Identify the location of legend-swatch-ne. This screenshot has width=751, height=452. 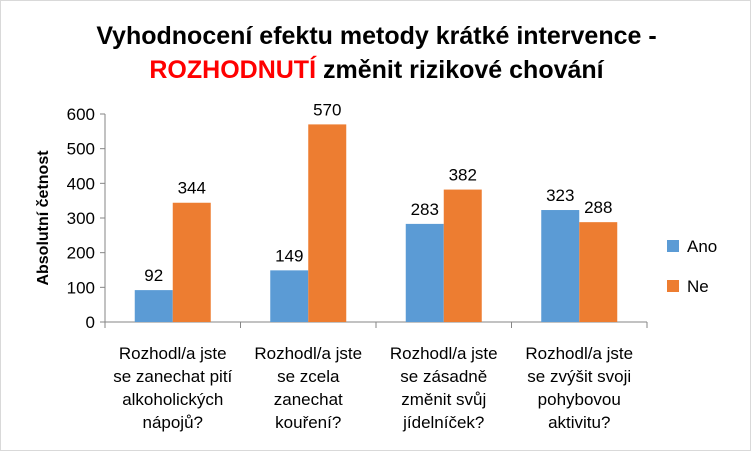
(673, 286).